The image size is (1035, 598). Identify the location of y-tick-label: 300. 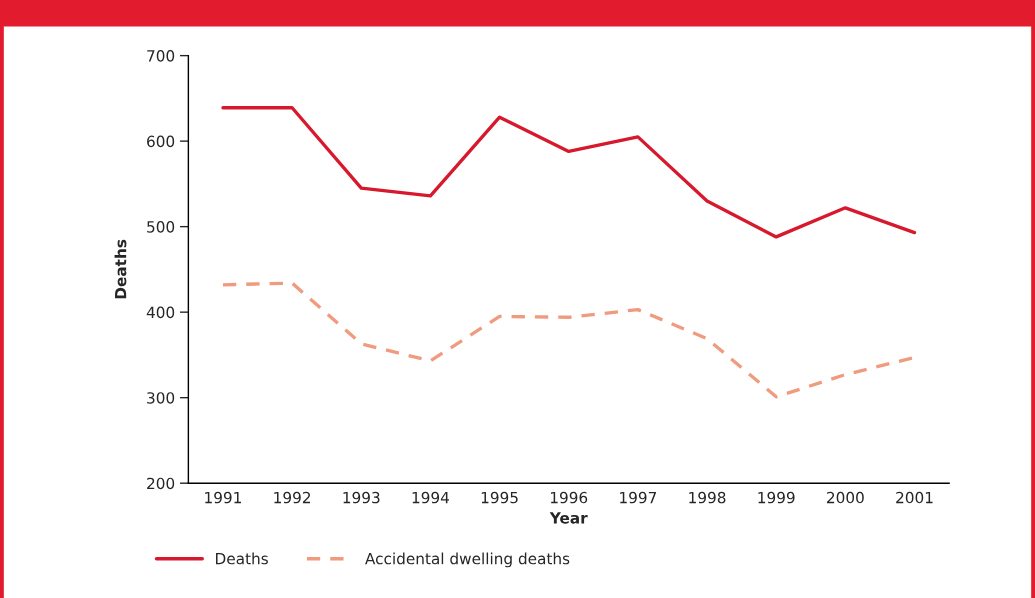
(161, 398).